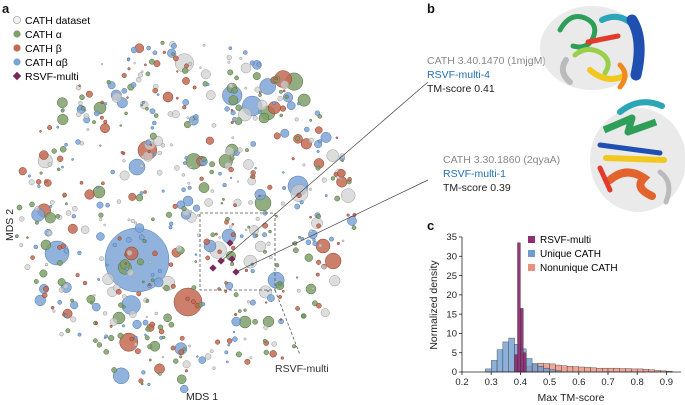  I want to click on histogram-bar-unique-cath, so click(511, 355).